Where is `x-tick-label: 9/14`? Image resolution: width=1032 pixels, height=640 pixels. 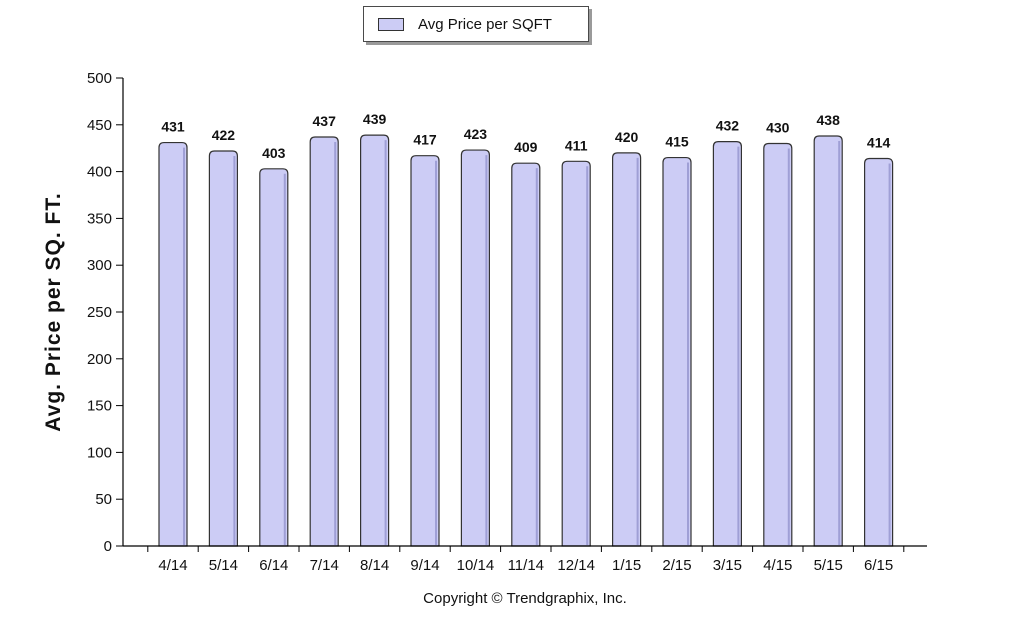
x-tick-label: 9/14 is located at coordinates (424, 565).